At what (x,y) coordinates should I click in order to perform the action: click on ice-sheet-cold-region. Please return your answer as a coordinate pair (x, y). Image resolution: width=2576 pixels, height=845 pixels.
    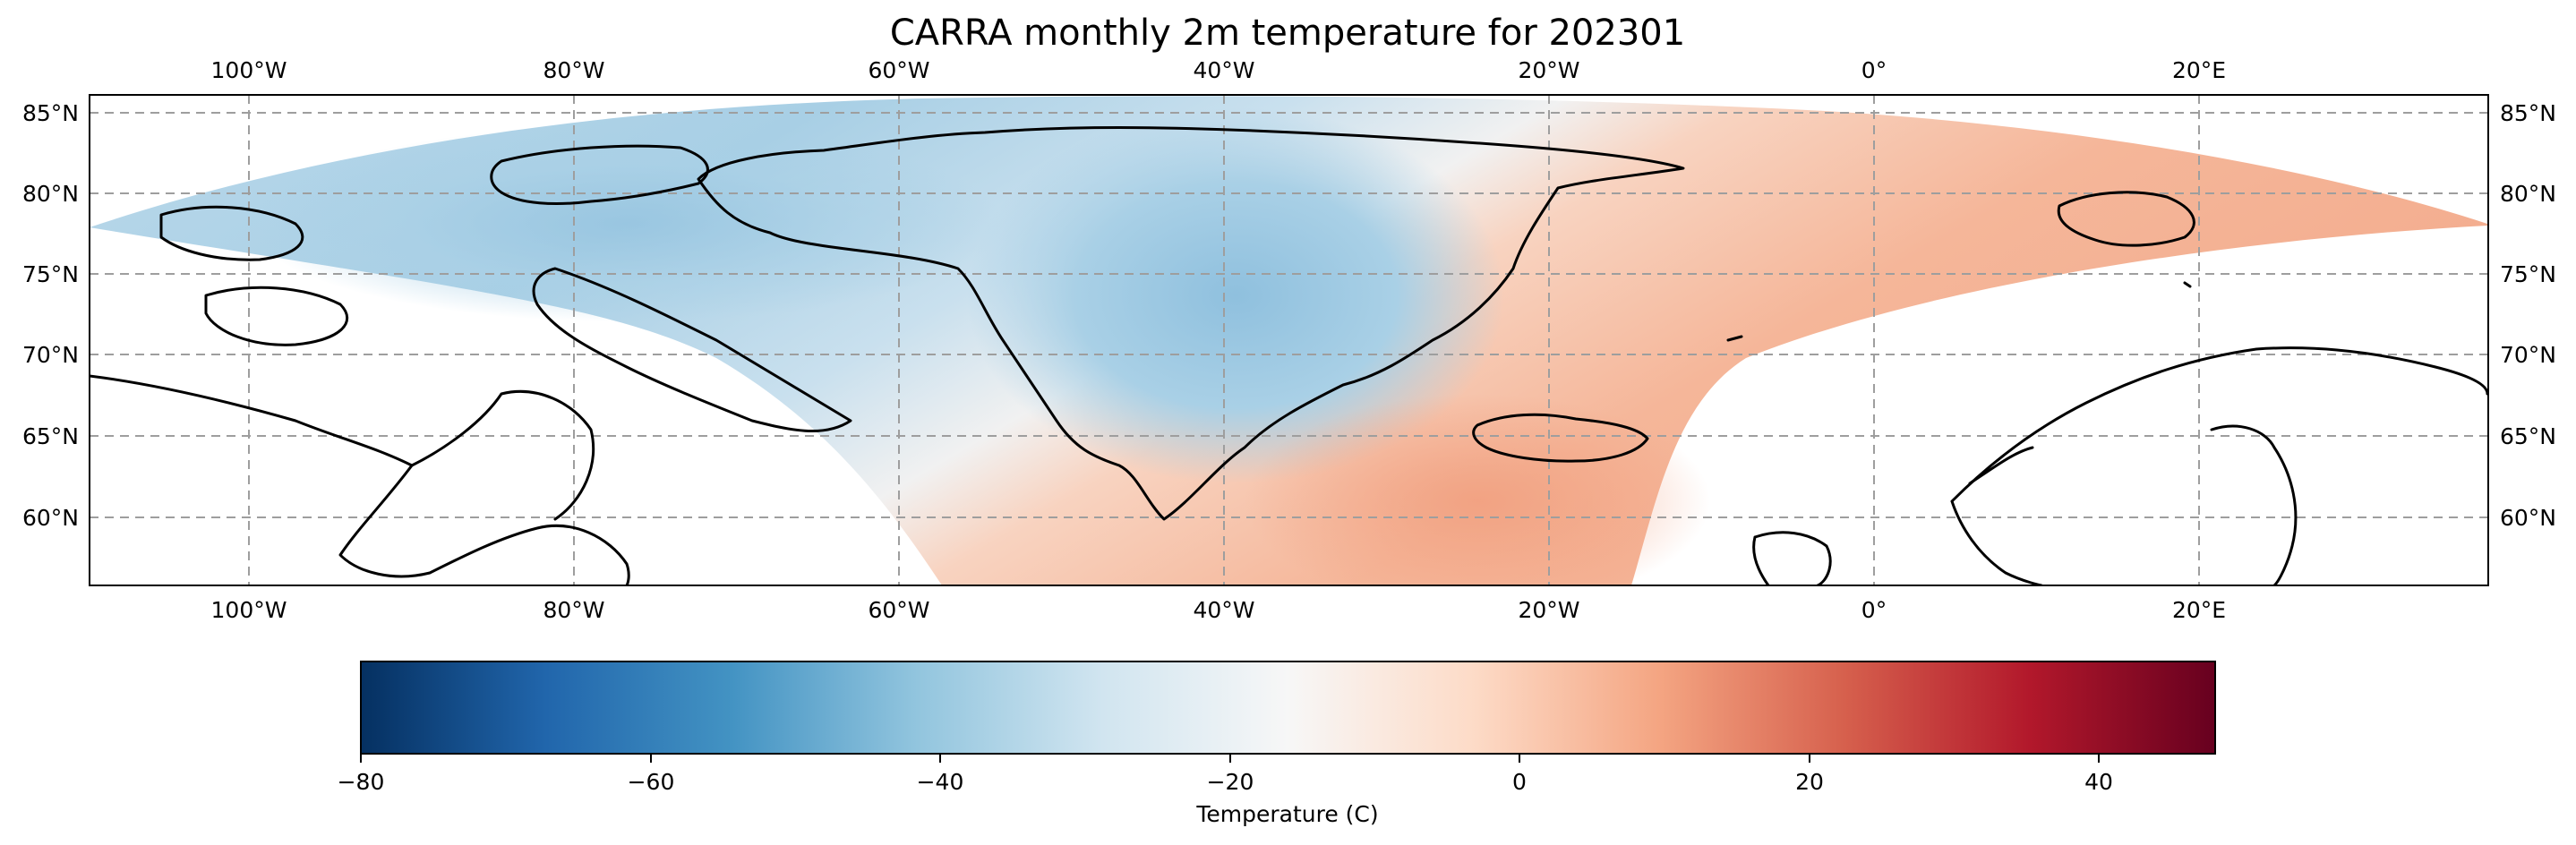
    Looking at the image, I should click on (1235, 295).